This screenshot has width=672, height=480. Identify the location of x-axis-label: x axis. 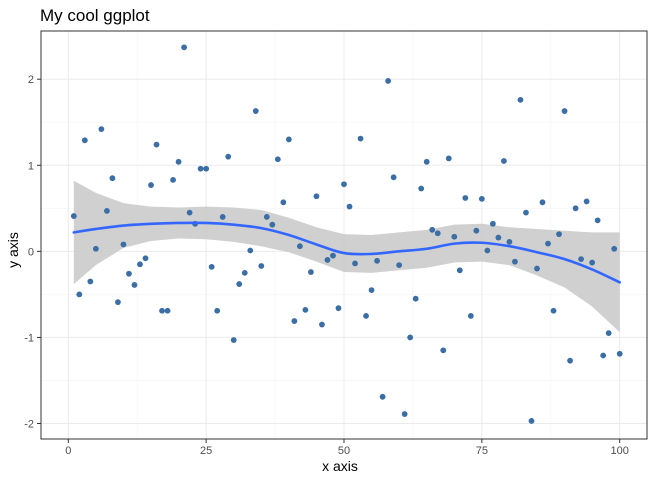
(340, 466).